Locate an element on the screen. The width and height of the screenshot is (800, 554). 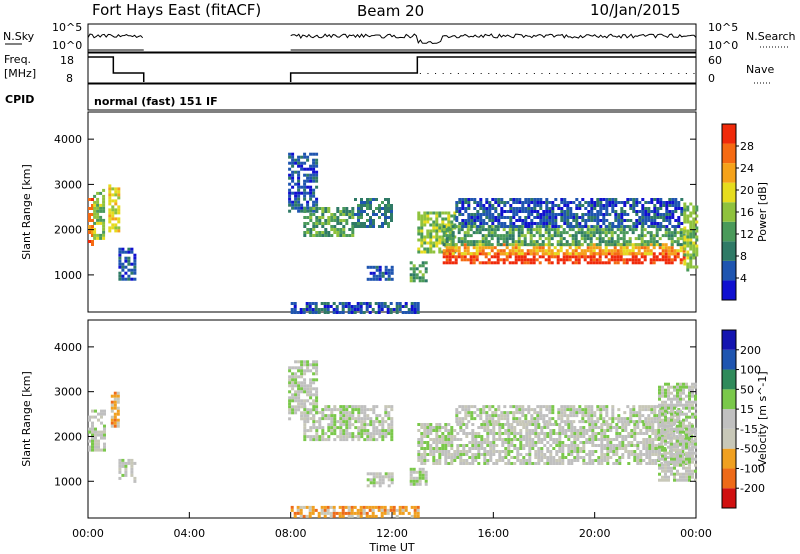
nsky-panel: N.Sky 10^5 10^0 10^5 10^0 N.Search is located at coordinates (399, 37).